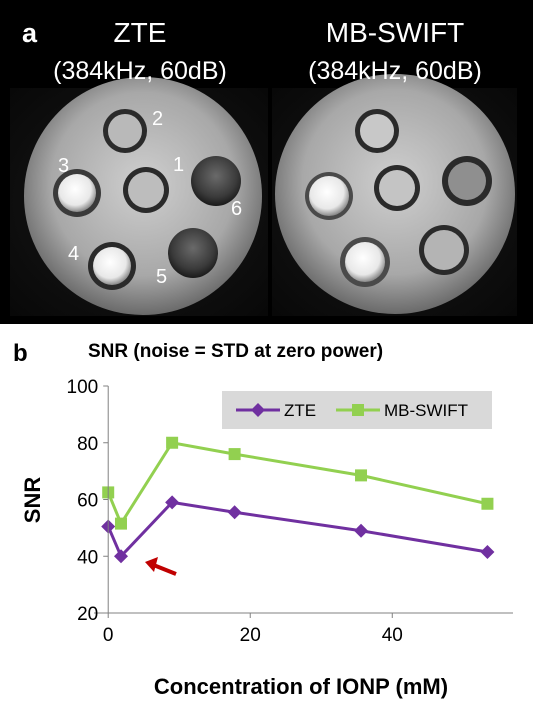  What do you see at coordinates (30, 33) in the screenshot?
I see `panel-a-label: a` at bounding box center [30, 33].